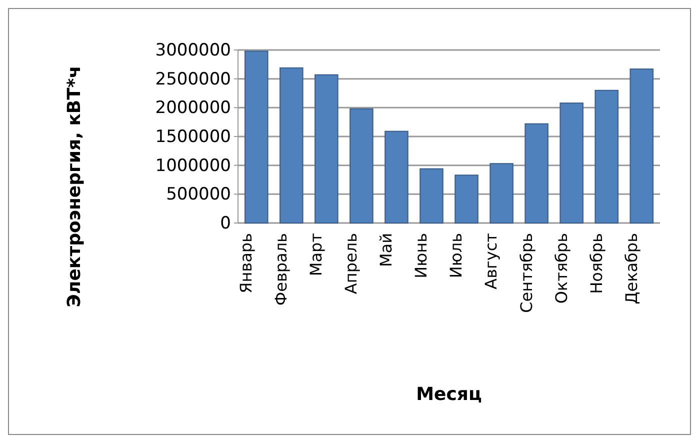  What do you see at coordinates (316, 254) in the screenshot?
I see `x-tick-label: Март` at bounding box center [316, 254].